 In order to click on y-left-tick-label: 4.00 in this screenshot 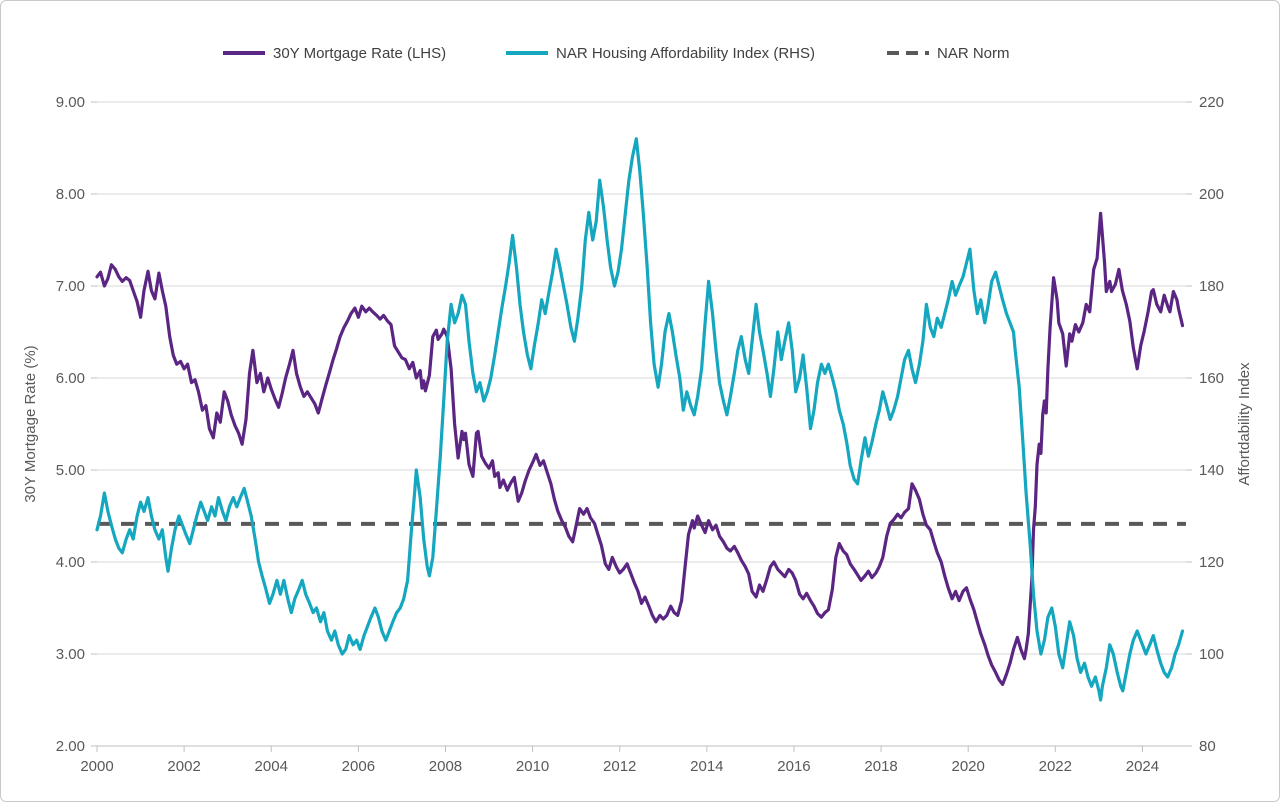, I will do `click(70, 562)`.